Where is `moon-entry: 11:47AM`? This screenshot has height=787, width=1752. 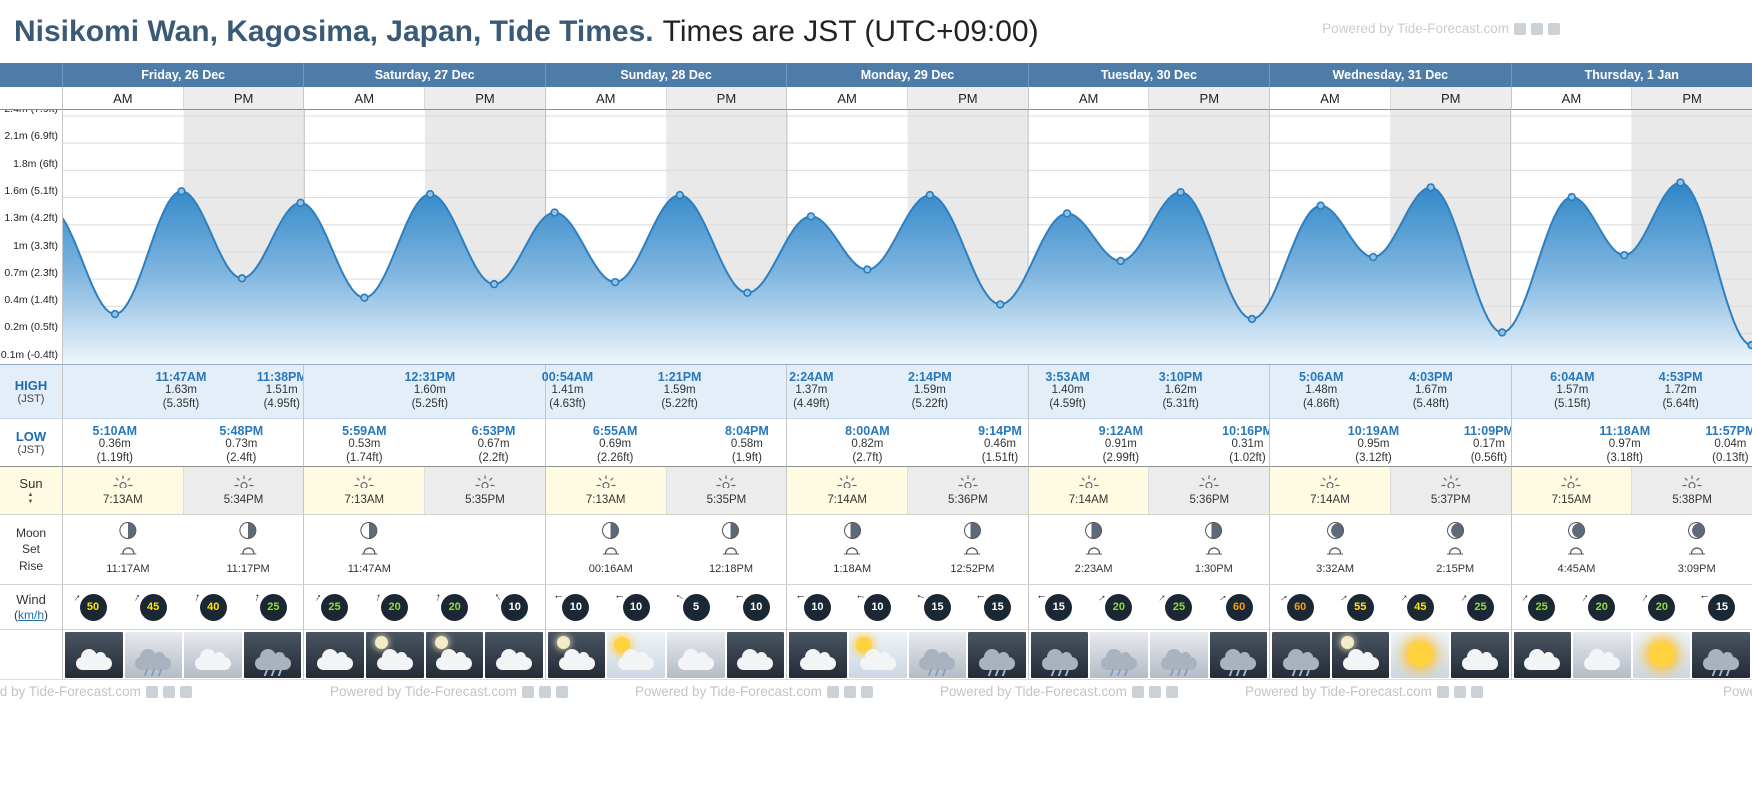 moon-entry: 11:47AM is located at coordinates (369, 548).